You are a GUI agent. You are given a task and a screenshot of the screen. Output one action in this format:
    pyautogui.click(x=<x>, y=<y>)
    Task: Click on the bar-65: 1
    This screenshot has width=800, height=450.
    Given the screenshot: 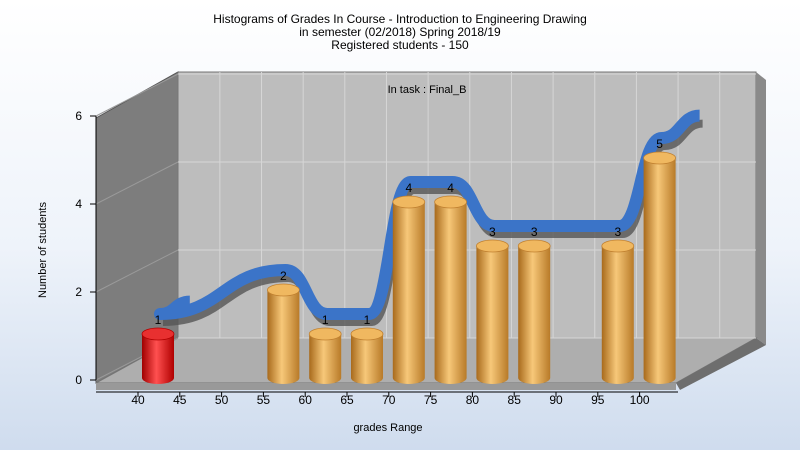 What is the action you would take?
    pyautogui.click(x=367, y=348)
    